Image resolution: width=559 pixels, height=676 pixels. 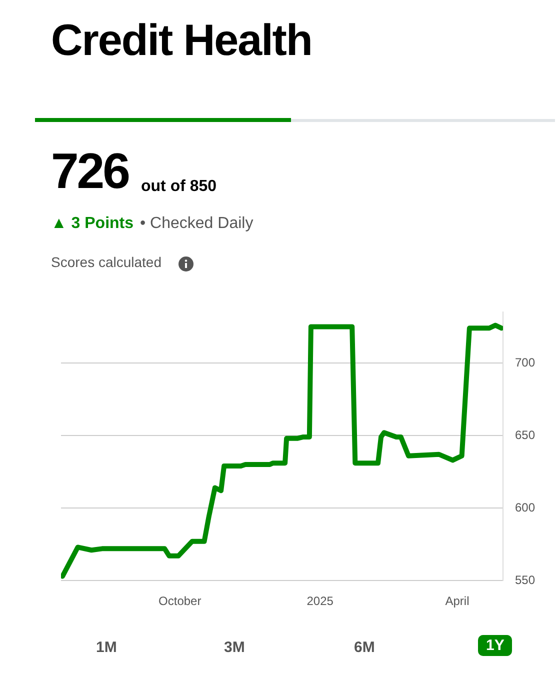 I want to click on text: 726, so click(x=89, y=171).